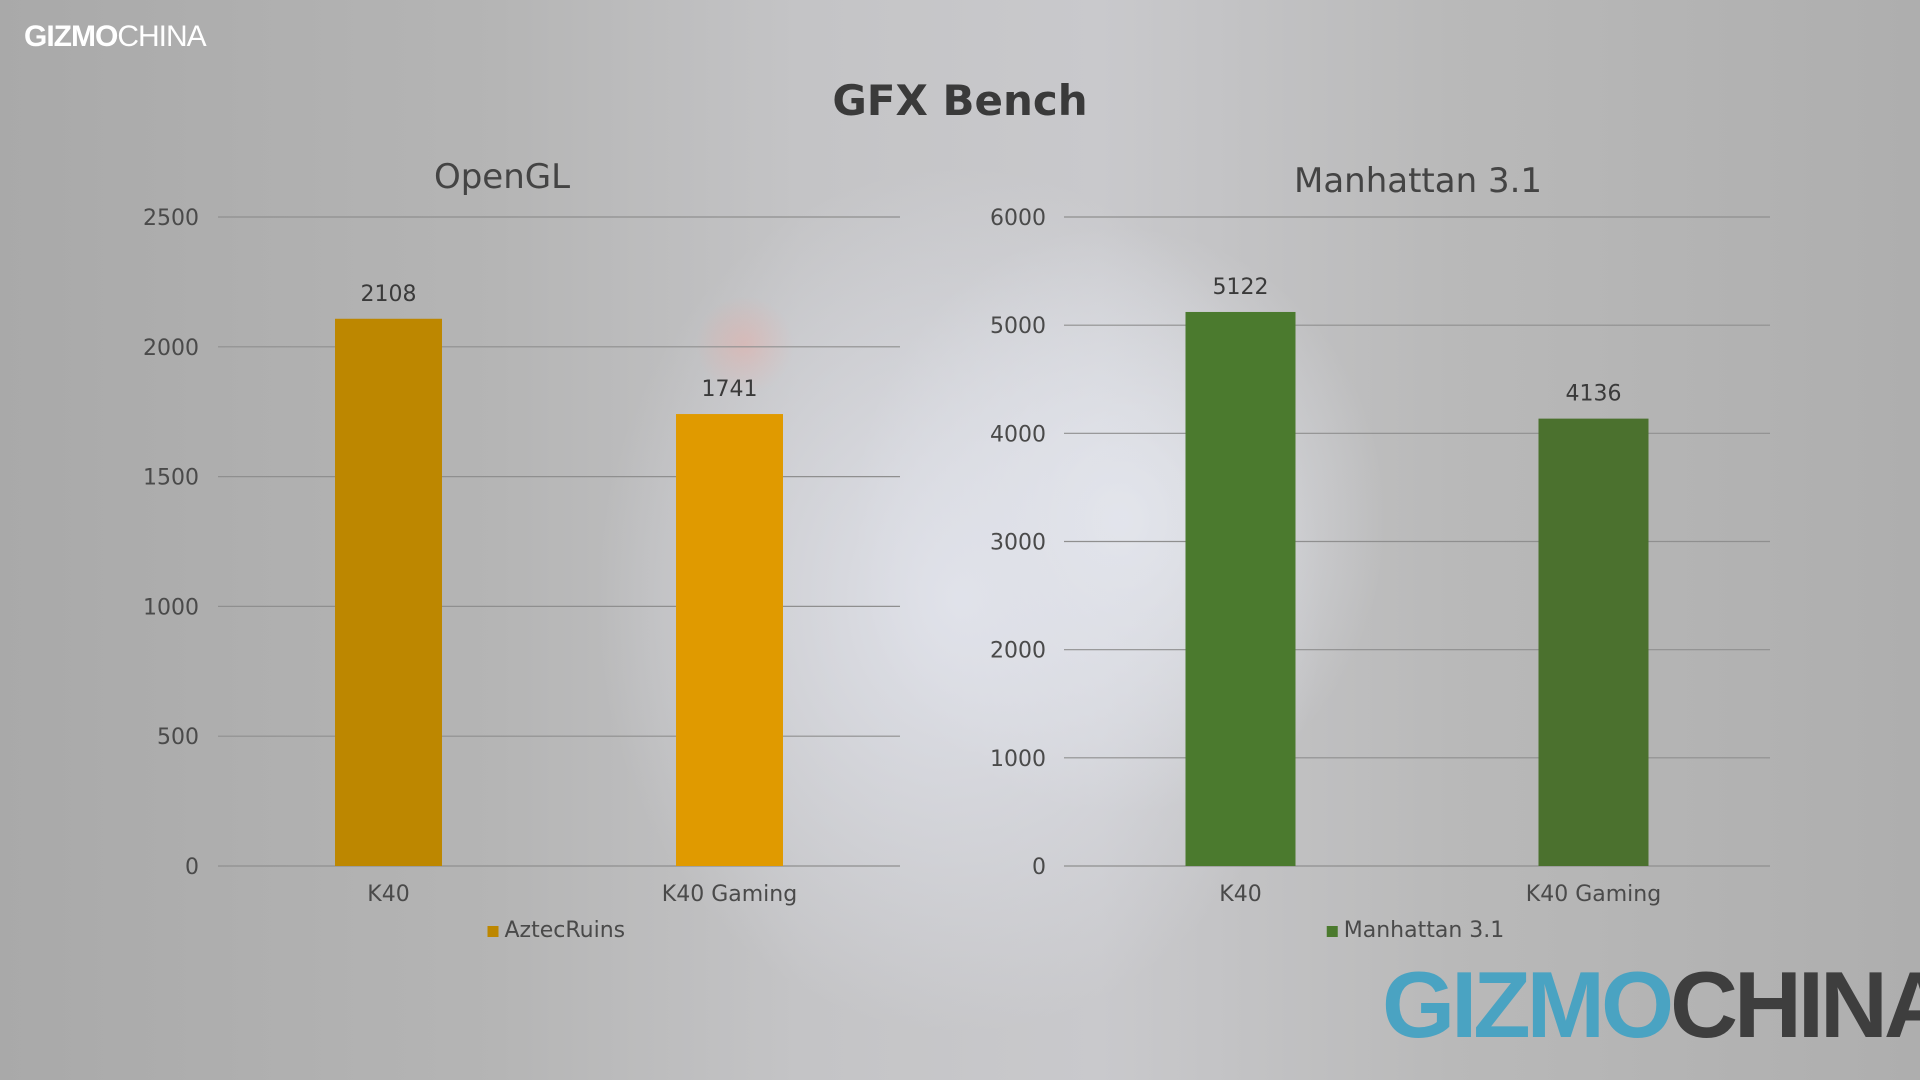 Image resolution: width=1920 pixels, height=1080 pixels. I want to click on legend-label: AztecRuins, so click(565, 930).